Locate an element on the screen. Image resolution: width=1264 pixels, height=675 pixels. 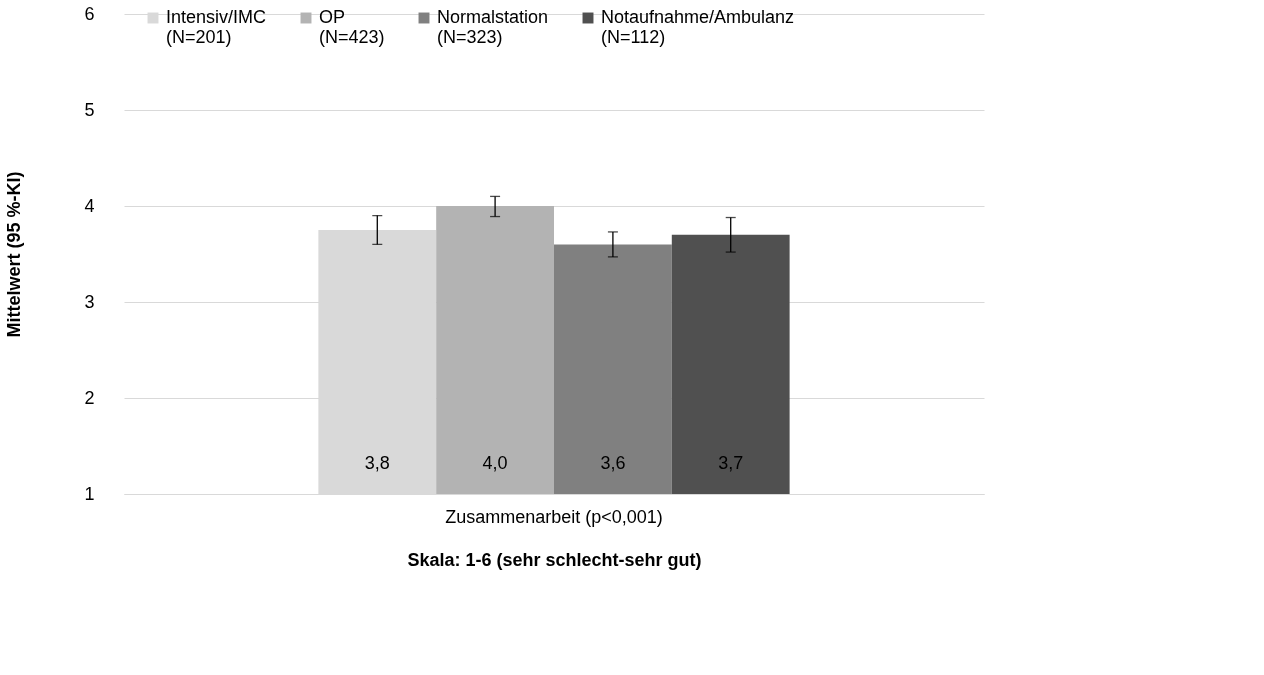
data-label: 4,0 is located at coordinates (495, 463).